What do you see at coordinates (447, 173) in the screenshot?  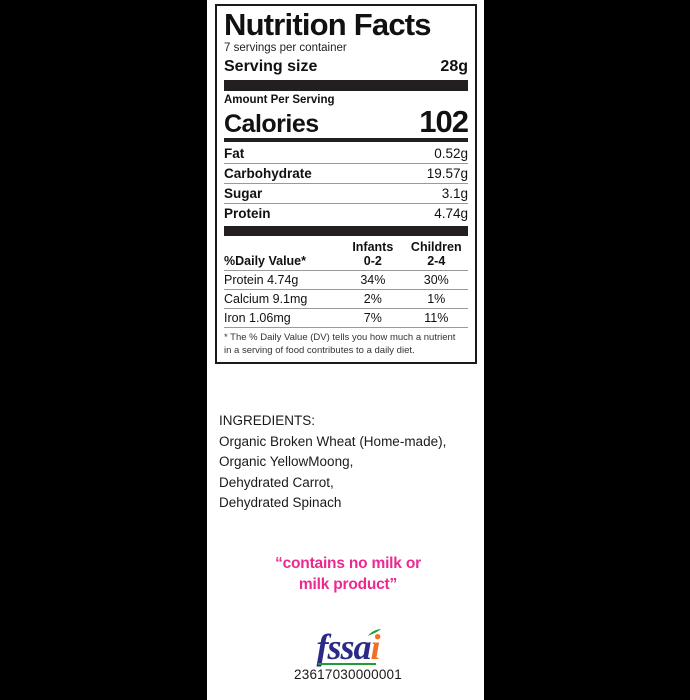 I see `nutrient-value: 19.57g` at bounding box center [447, 173].